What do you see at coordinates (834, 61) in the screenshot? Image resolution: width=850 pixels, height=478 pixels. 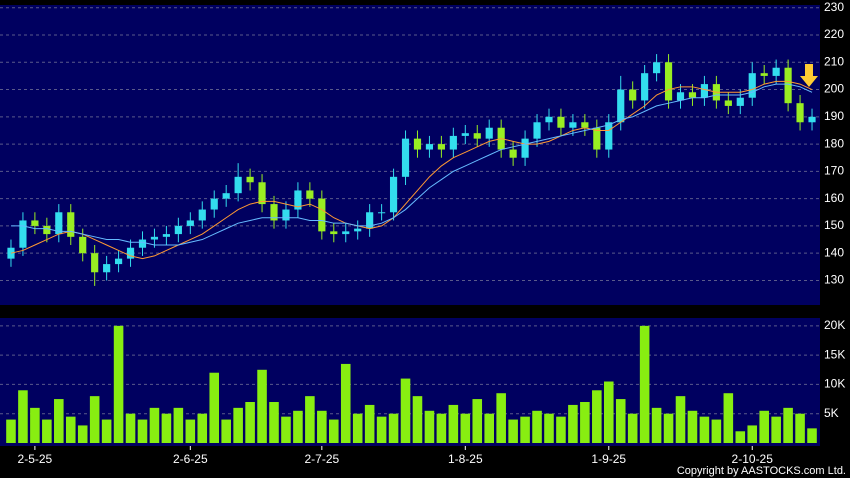 I see `y-tick-label: 210` at bounding box center [834, 61].